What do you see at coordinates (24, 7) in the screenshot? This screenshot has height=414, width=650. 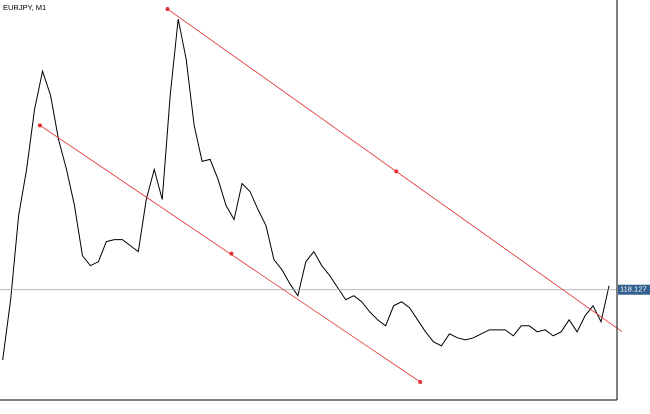 I see `chart-title: EURJPY, M1` at bounding box center [24, 7].